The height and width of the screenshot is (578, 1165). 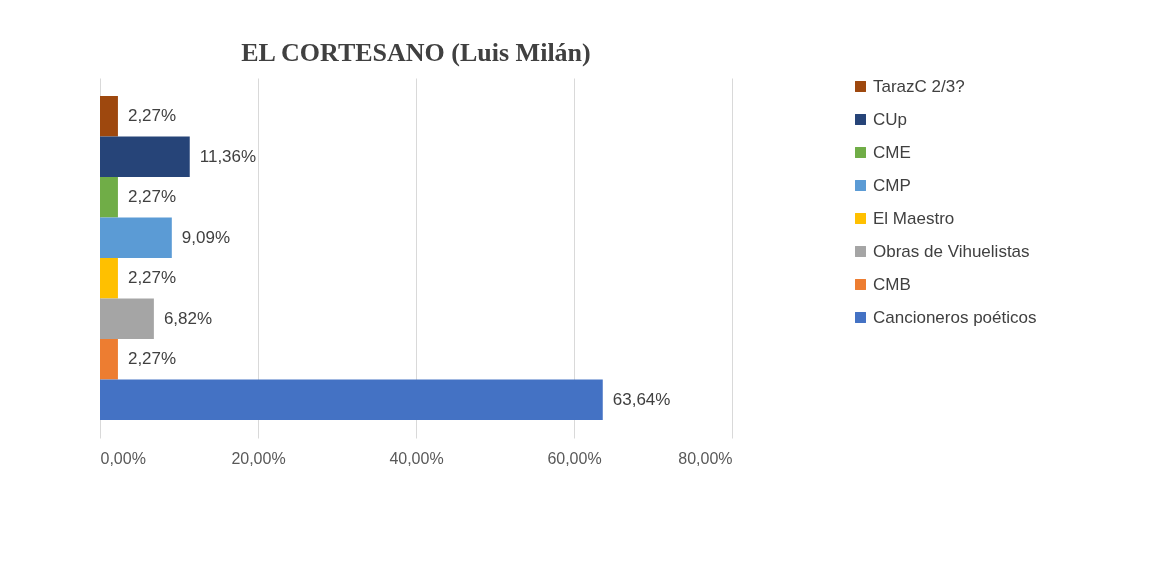 I want to click on legend-label: Obras de Vihuelistas, so click(x=951, y=251).